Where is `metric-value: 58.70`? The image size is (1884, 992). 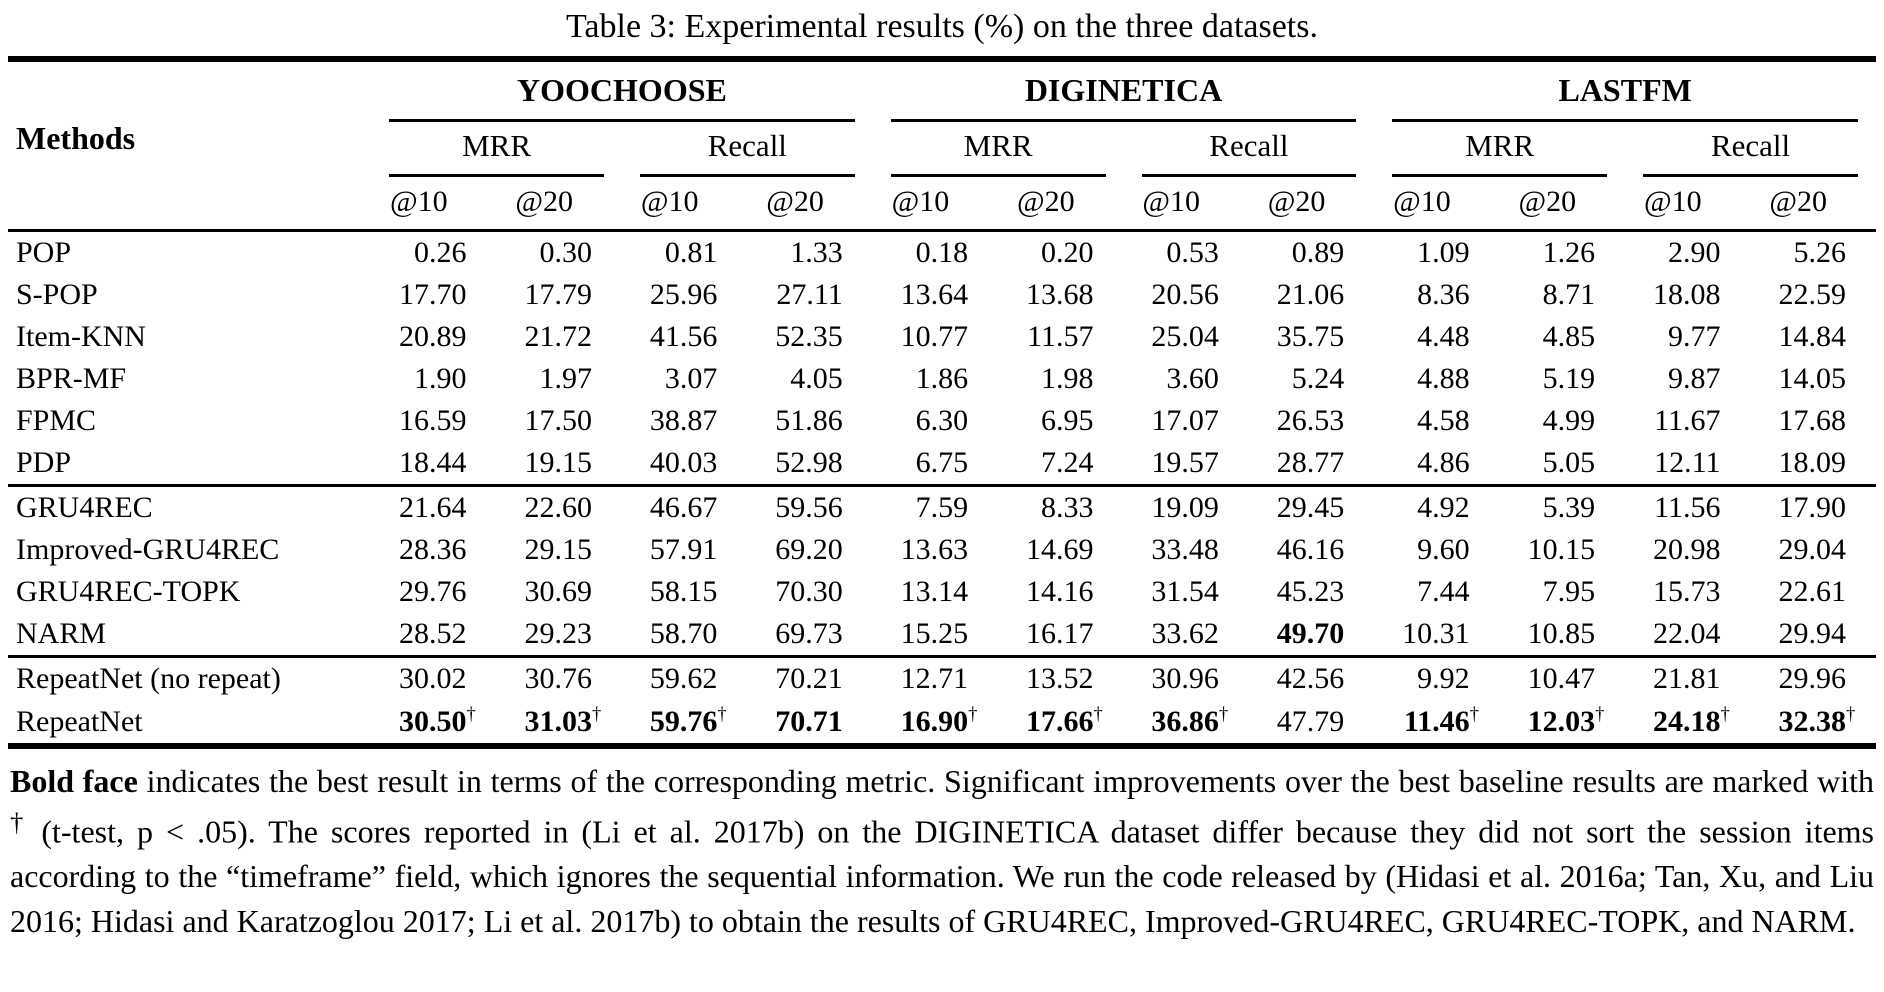 metric-value: 58.70 is located at coordinates (683, 633).